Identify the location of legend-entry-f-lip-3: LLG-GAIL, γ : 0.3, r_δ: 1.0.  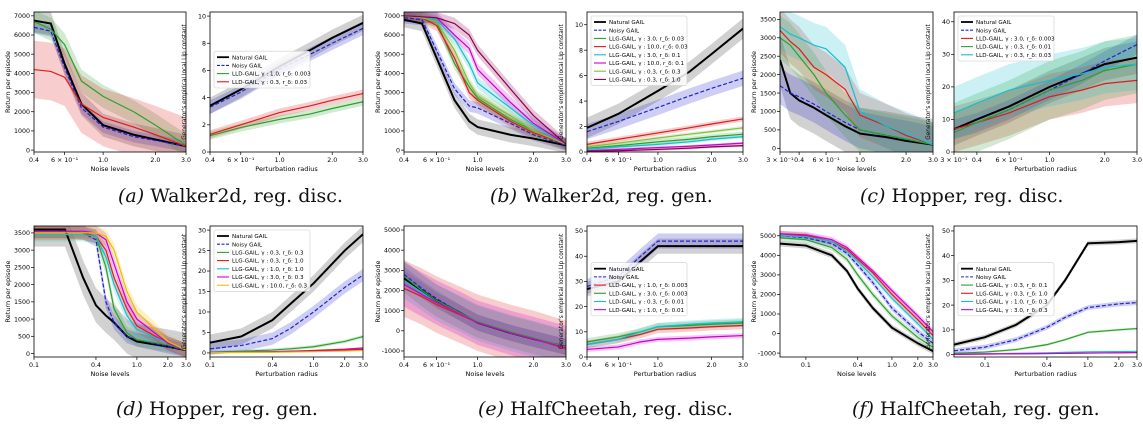
(1012, 294).